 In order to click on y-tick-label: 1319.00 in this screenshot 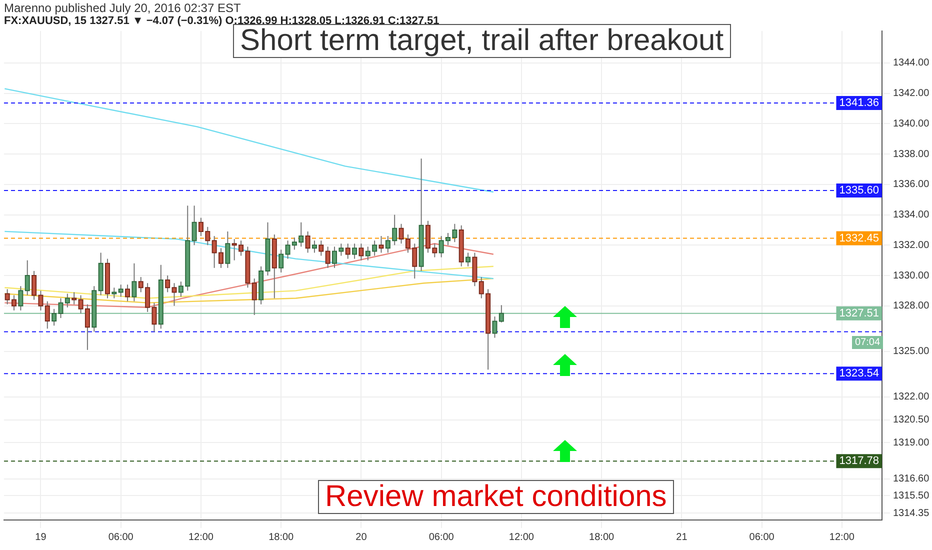, I will do `click(911, 442)`.